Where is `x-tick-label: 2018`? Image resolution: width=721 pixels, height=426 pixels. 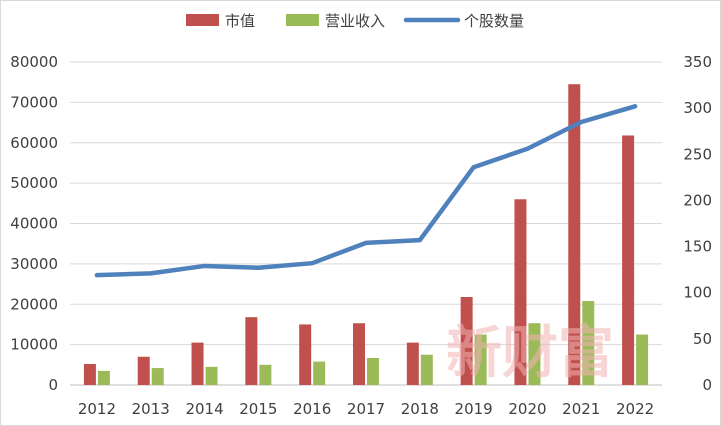 x-tick-label: 2018 is located at coordinates (420, 409).